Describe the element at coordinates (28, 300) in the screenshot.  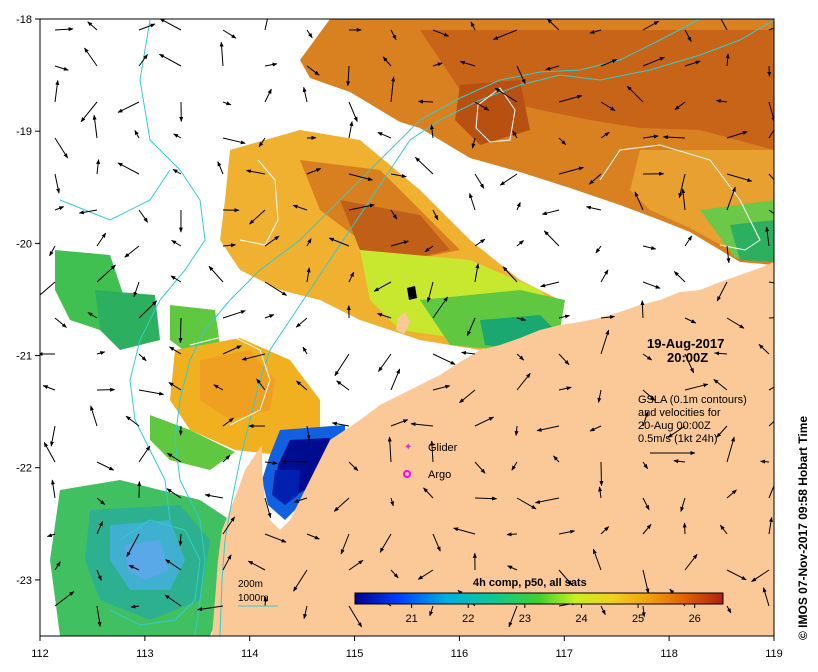
I see `y-axis: -18 -19 -20 -21 -22 -23` at that location.